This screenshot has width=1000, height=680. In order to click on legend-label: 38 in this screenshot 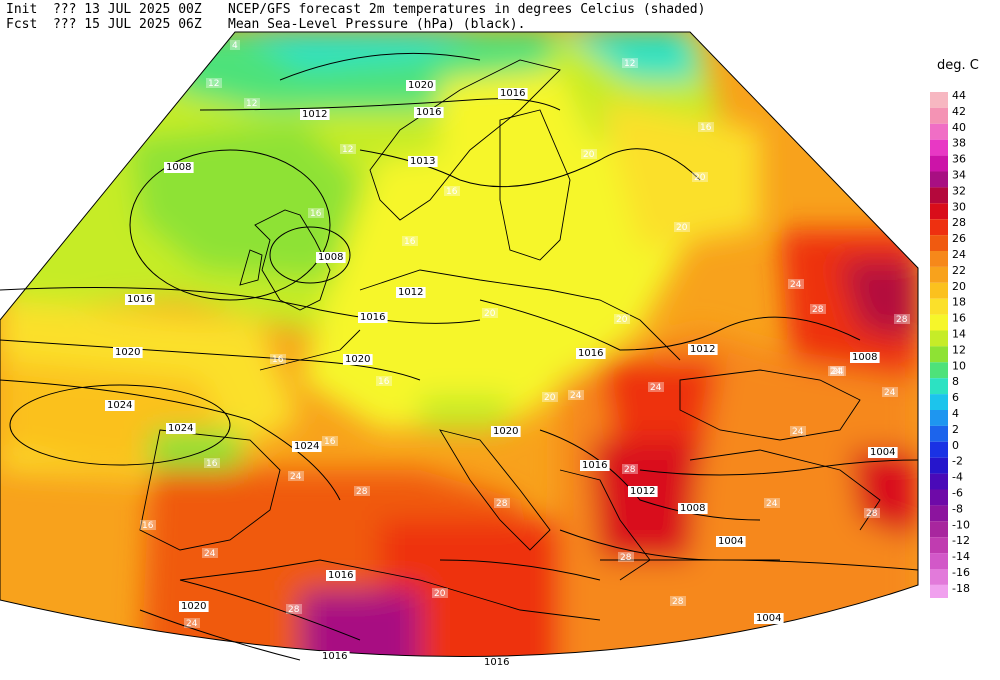, I will do `click(959, 143)`.